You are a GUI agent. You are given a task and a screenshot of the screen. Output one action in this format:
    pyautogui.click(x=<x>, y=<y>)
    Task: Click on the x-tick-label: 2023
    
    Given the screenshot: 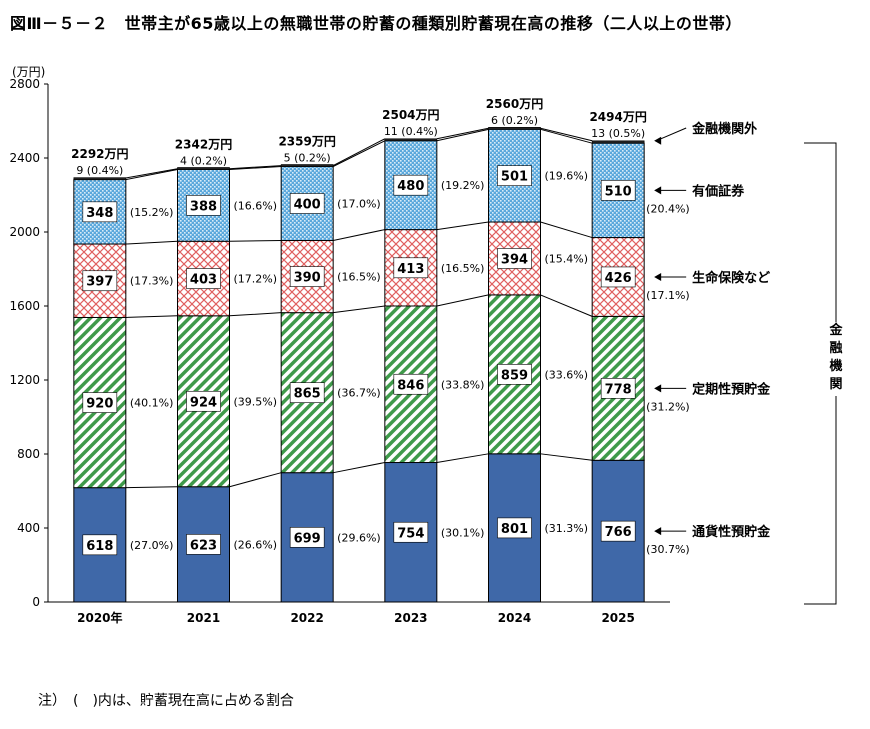 What is the action you would take?
    pyautogui.click(x=410, y=618)
    